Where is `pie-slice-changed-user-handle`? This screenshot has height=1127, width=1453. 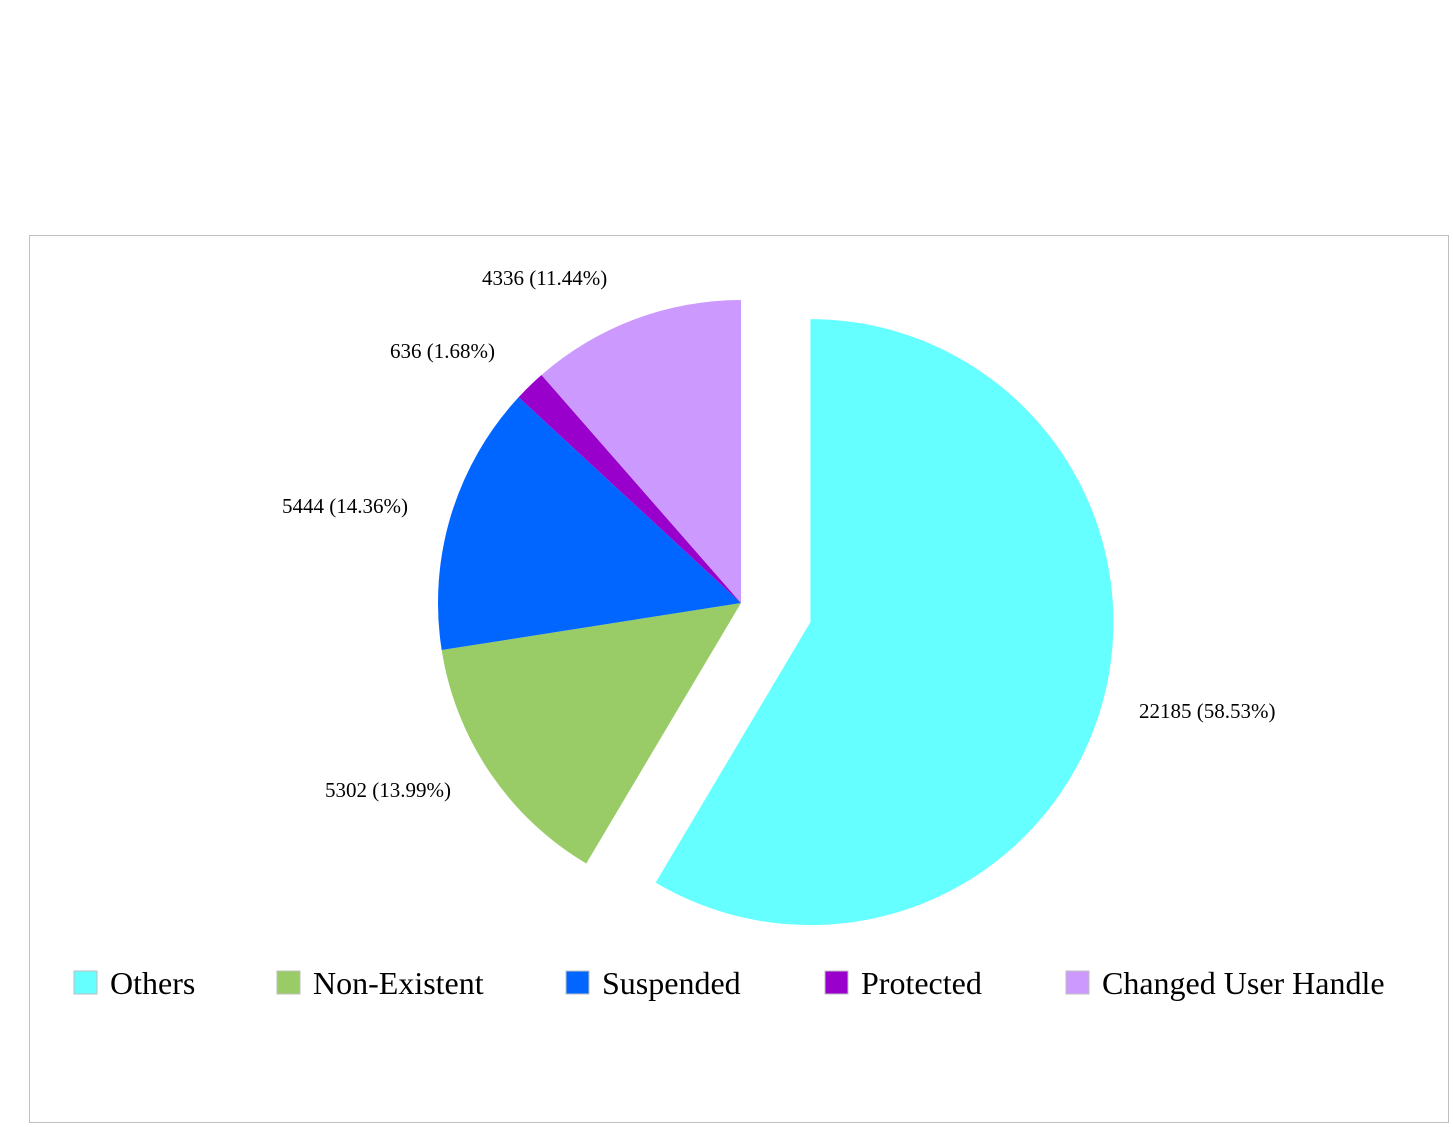
pie-slice-changed-user-handle is located at coordinates (641, 451).